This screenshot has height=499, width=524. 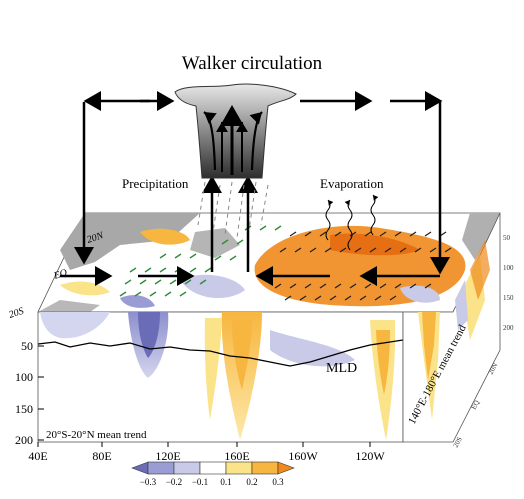 What do you see at coordinates (507, 238) in the screenshot?
I see `side-tick-50: 50` at bounding box center [507, 238].